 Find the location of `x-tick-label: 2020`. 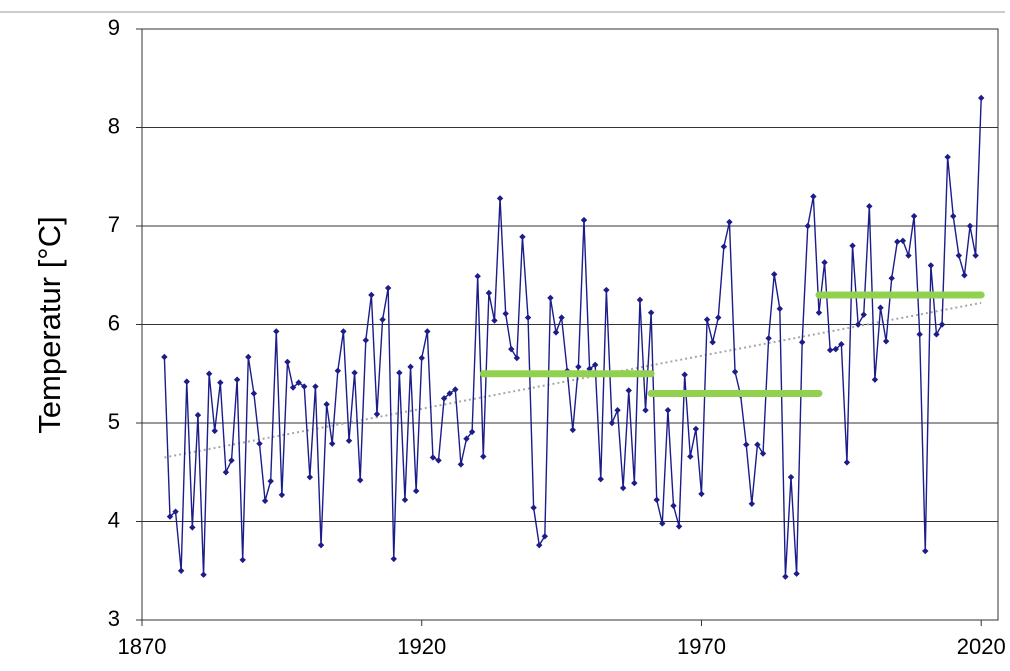

x-tick-label: 2020 is located at coordinates (981, 646).